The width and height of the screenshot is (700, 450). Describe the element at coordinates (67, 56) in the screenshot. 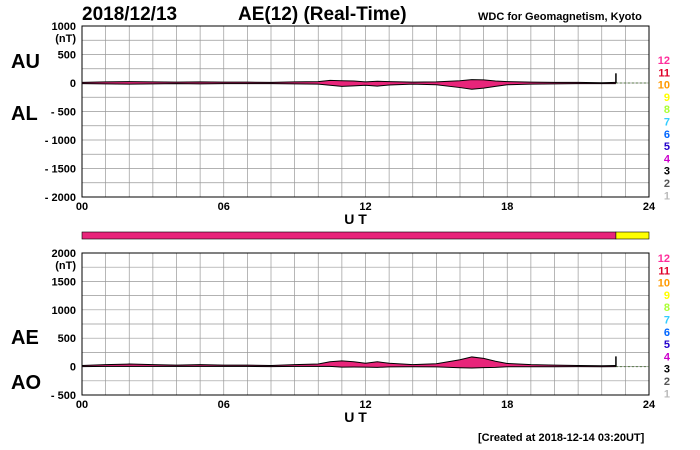

I see `au-al-ytick-label: 500` at that location.